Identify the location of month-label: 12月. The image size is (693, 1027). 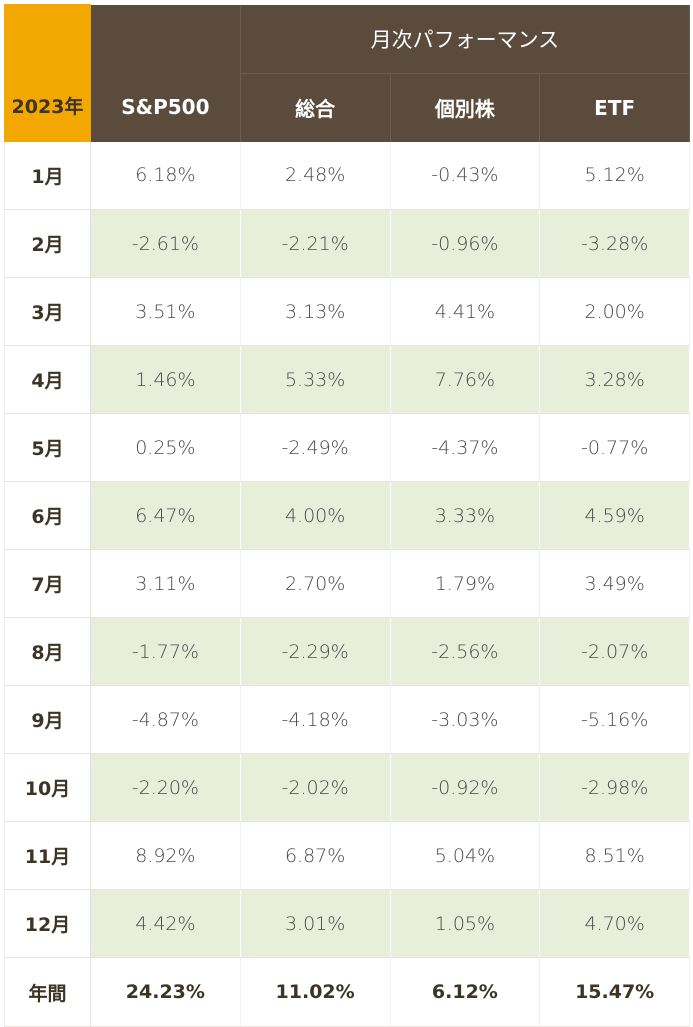
(47, 923).